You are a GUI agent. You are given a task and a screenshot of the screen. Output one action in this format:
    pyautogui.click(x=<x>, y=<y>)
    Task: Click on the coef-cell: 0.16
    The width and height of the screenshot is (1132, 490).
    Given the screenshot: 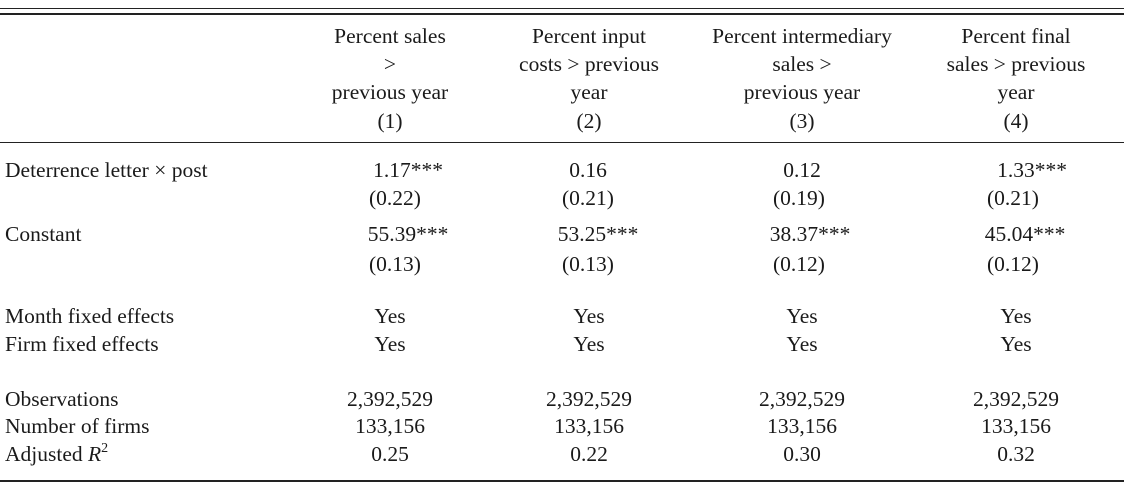 What is the action you would take?
    pyautogui.click(x=588, y=170)
    